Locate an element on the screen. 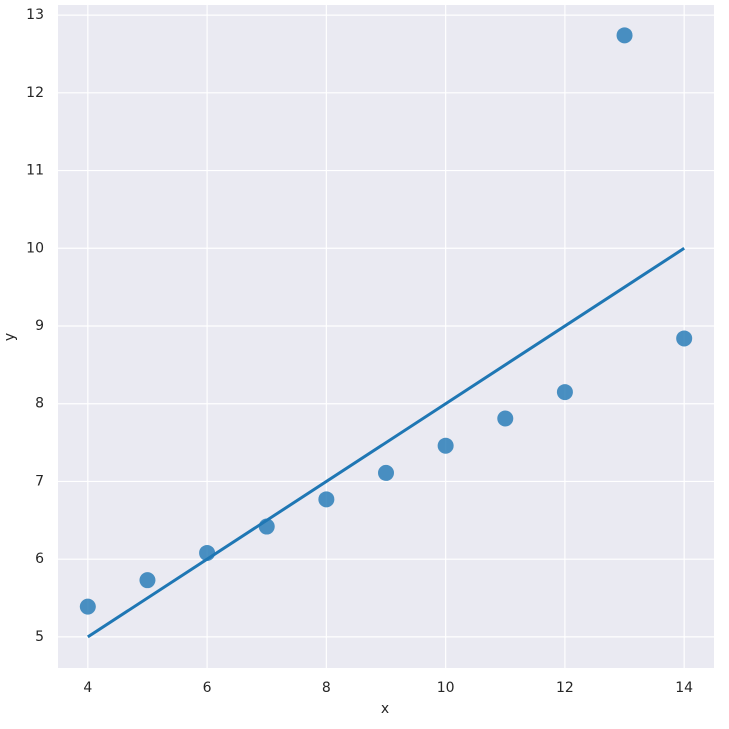 The width and height of the screenshot is (729, 729). x-tick-label: 4 is located at coordinates (87, 688).